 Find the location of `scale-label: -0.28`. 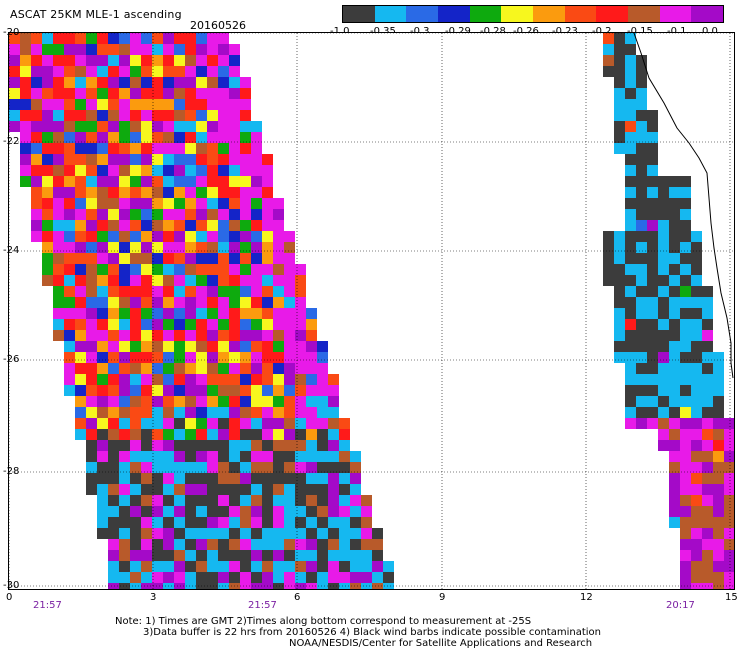

scale-label: -0.28 is located at coordinates (493, 31).